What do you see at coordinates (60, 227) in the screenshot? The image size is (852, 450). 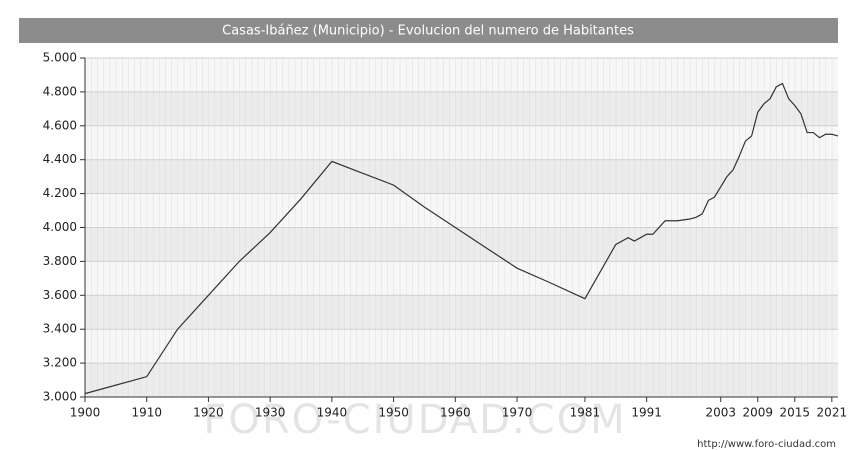 I see `y-tick-label: 4.000` at bounding box center [60, 227].